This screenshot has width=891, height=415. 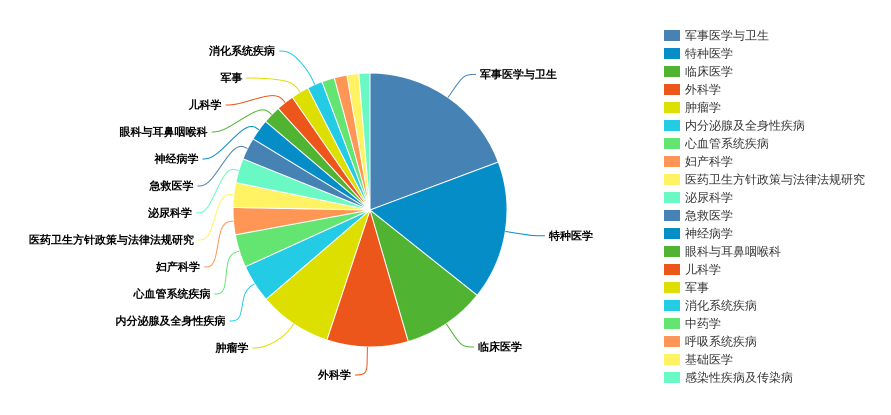 What do you see at coordinates (169, 213) in the screenshot?
I see `slice-label: 泌尿科学` at bounding box center [169, 213].